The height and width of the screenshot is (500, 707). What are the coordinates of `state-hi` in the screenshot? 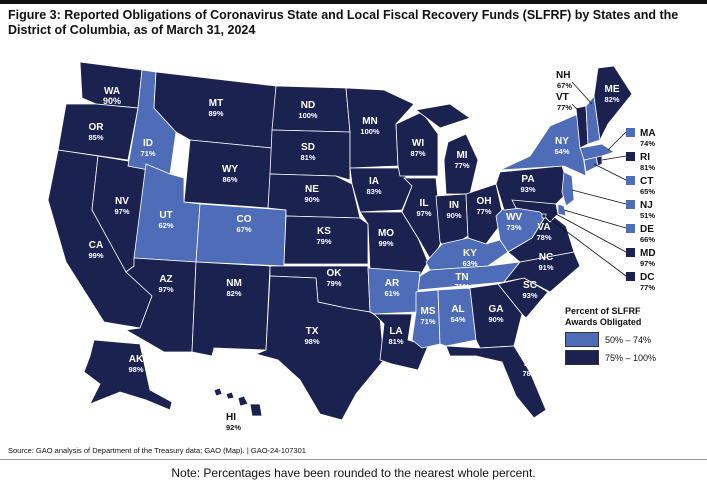 It's located at (238, 402).